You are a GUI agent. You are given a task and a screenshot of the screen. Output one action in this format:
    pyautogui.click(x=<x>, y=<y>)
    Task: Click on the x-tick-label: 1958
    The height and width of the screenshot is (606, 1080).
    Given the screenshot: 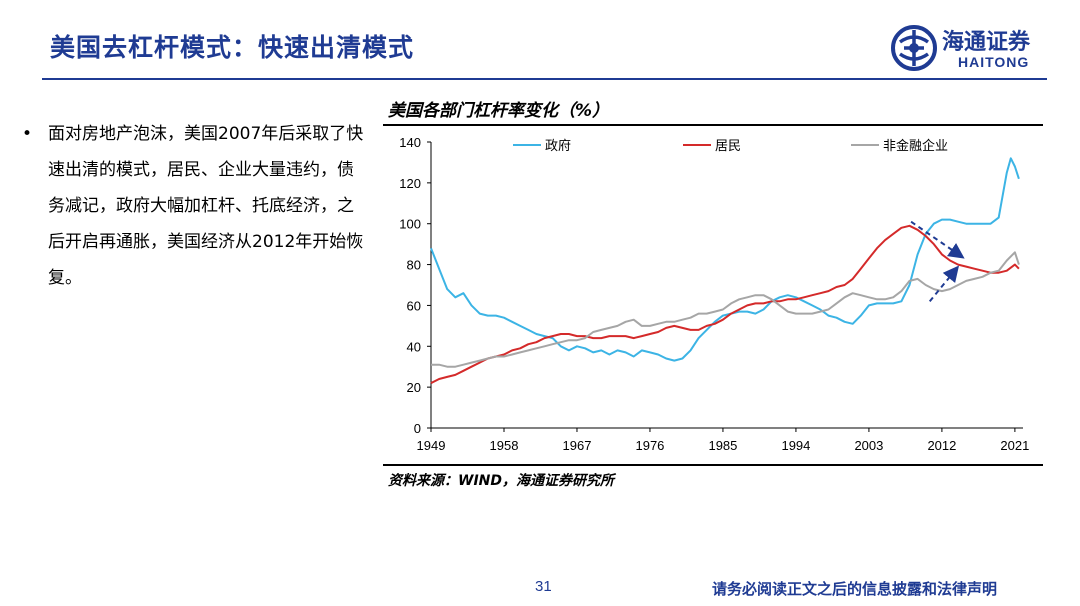 What is the action you would take?
    pyautogui.click(x=504, y=445)
    